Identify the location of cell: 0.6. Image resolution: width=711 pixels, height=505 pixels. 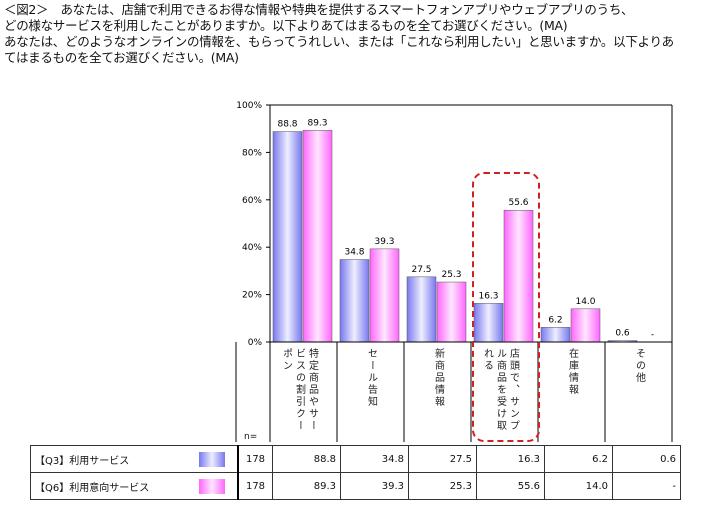
(646, 459).